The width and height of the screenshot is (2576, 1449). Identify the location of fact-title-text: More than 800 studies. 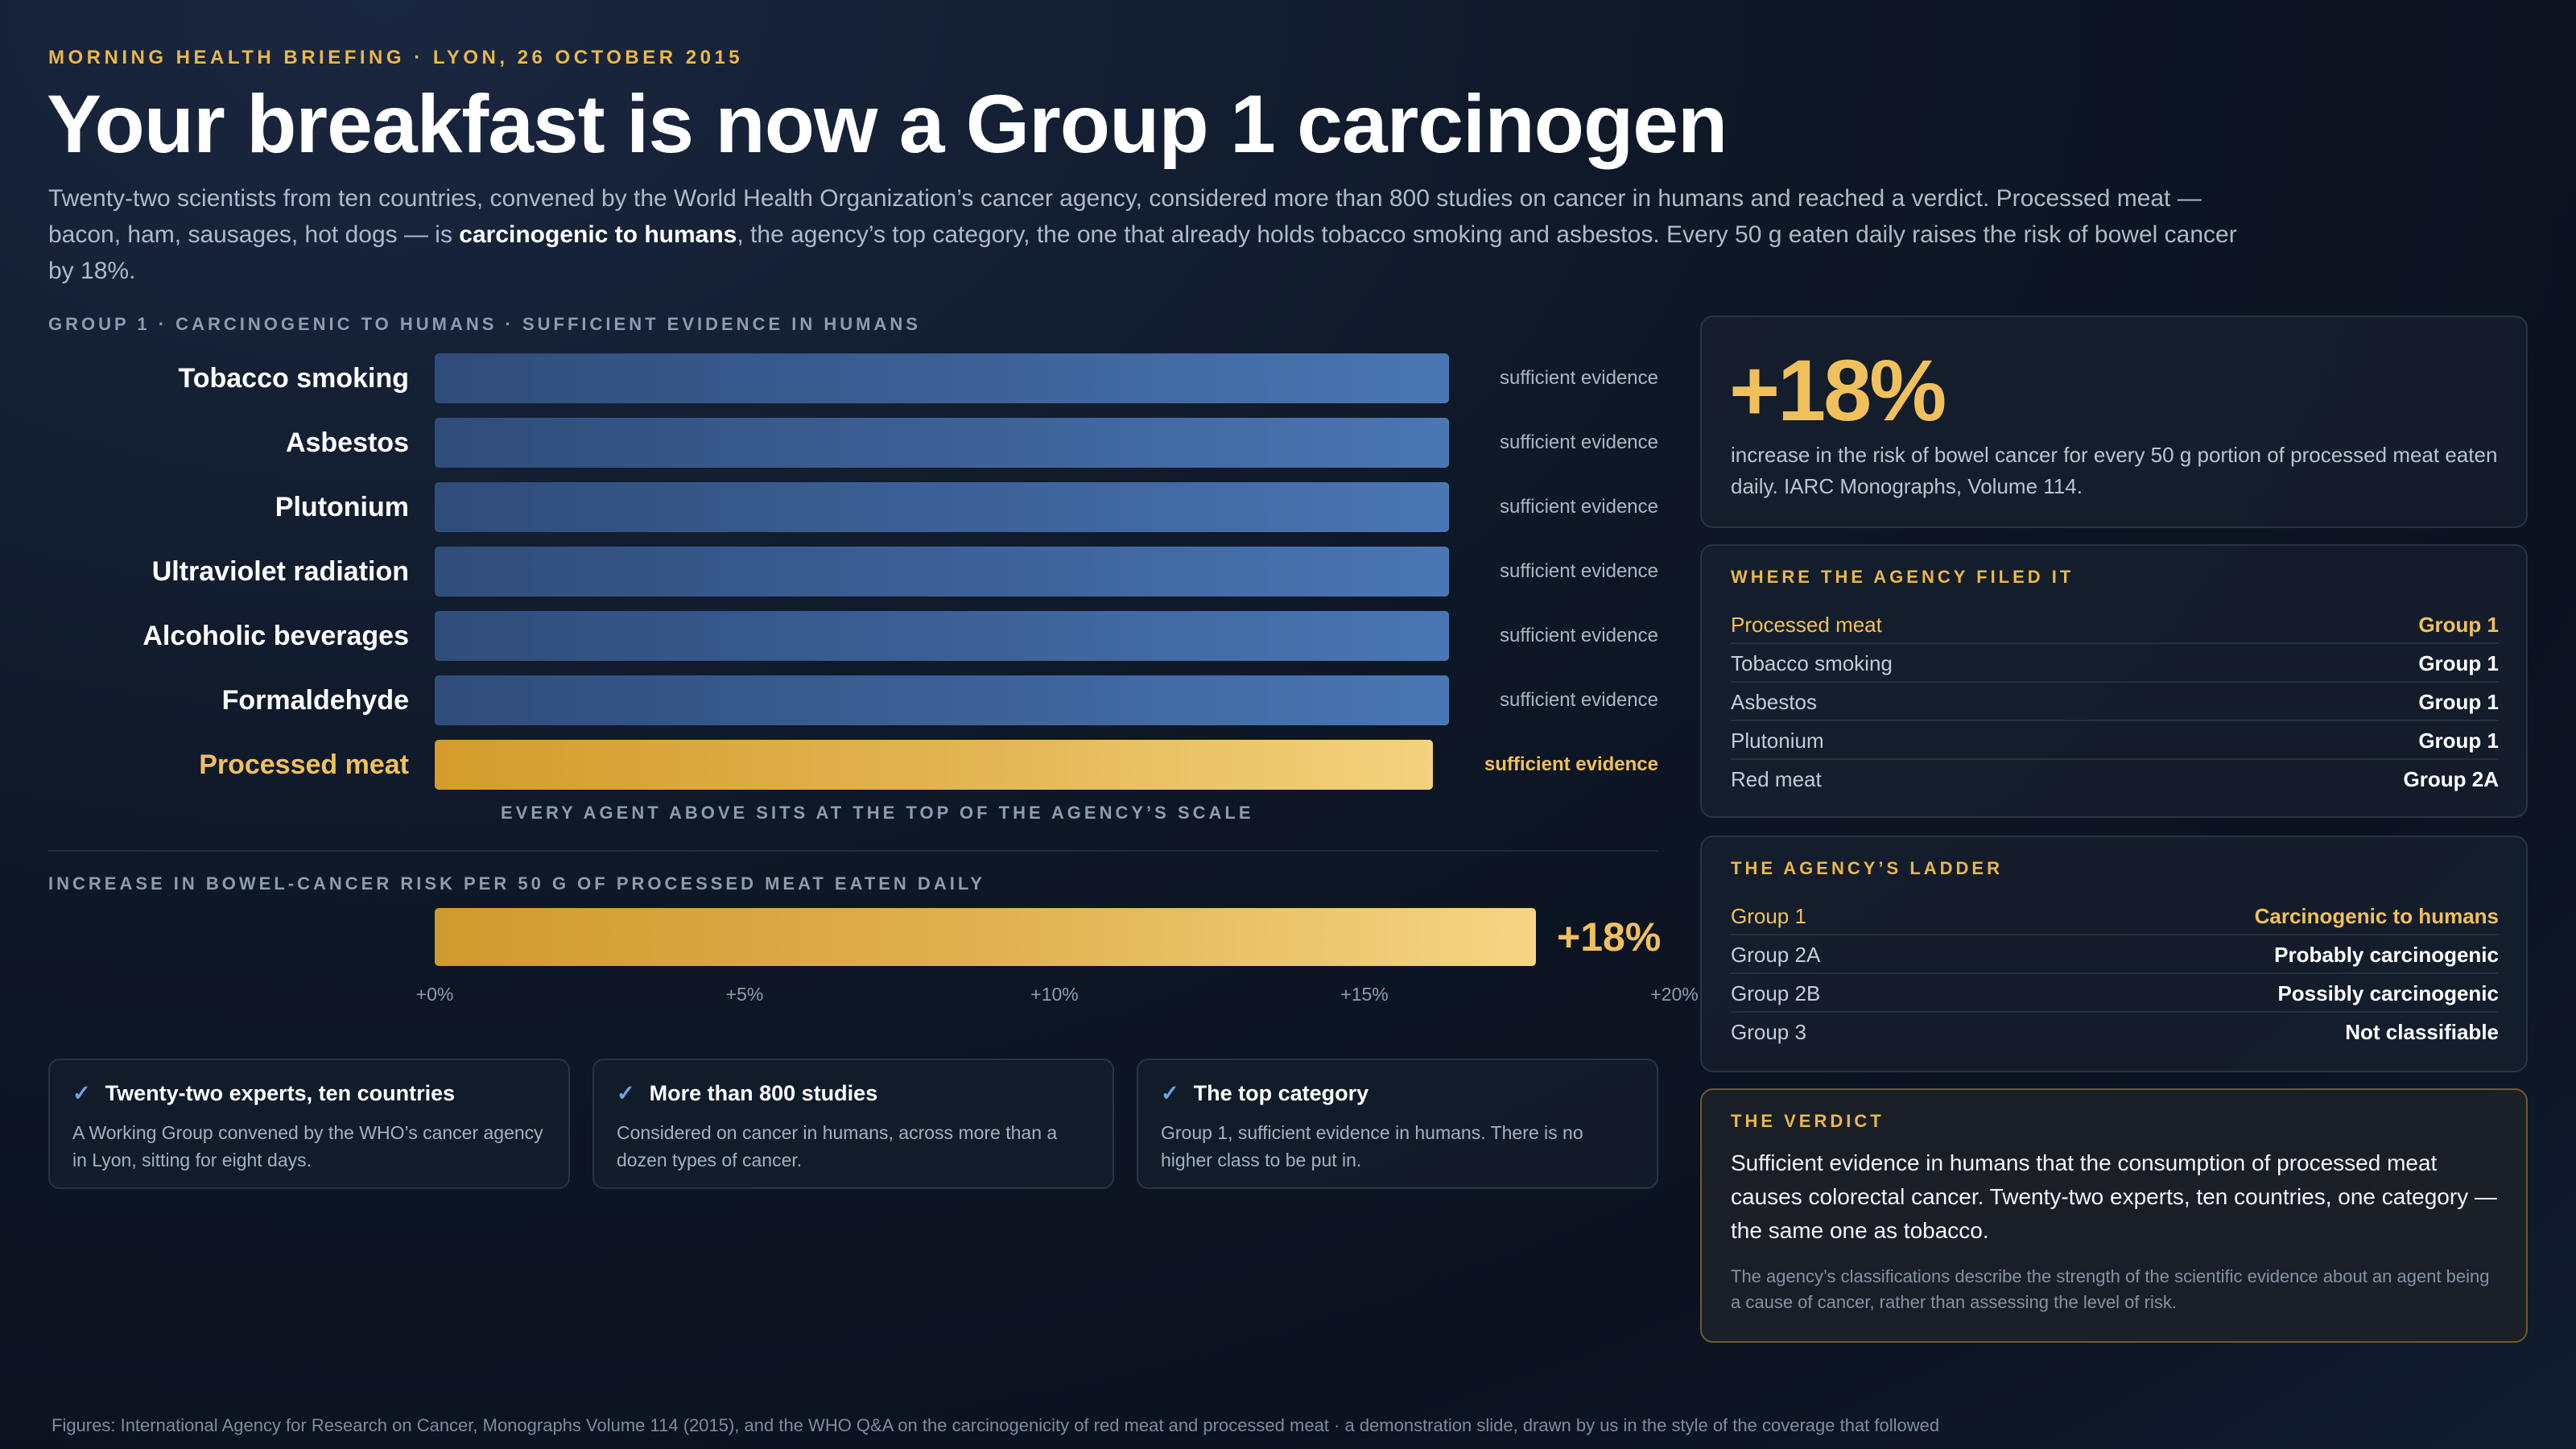
(763, 1093).